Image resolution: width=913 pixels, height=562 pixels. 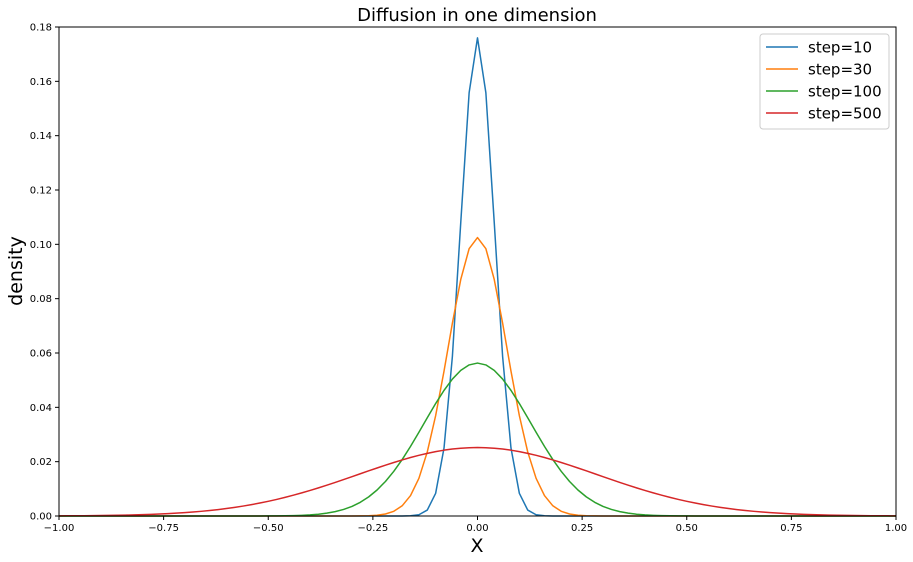 I want to click on y-tick-label: 0.02, so click(x=41, y=462).